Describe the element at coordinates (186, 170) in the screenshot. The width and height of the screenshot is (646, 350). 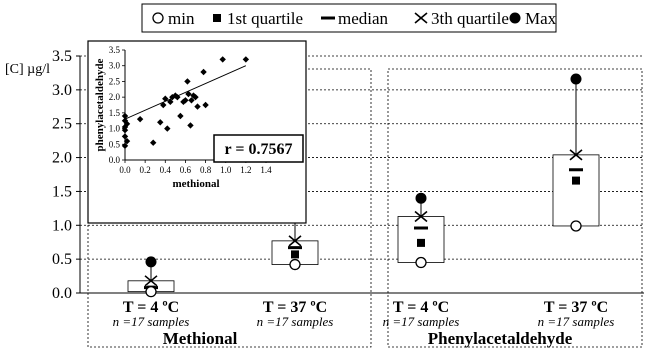
I see `inset-x-tick-label: 0.6` at that location.